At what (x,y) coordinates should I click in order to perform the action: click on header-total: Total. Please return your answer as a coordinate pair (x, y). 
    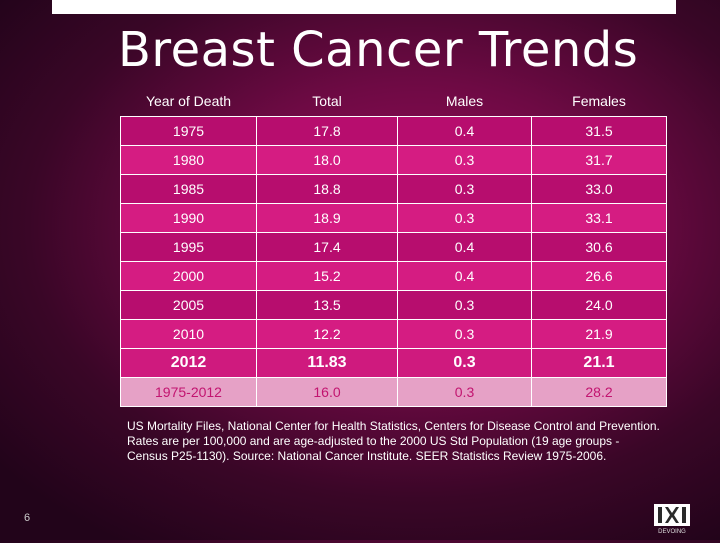
    Looking at the image, I should click on (327, 101).